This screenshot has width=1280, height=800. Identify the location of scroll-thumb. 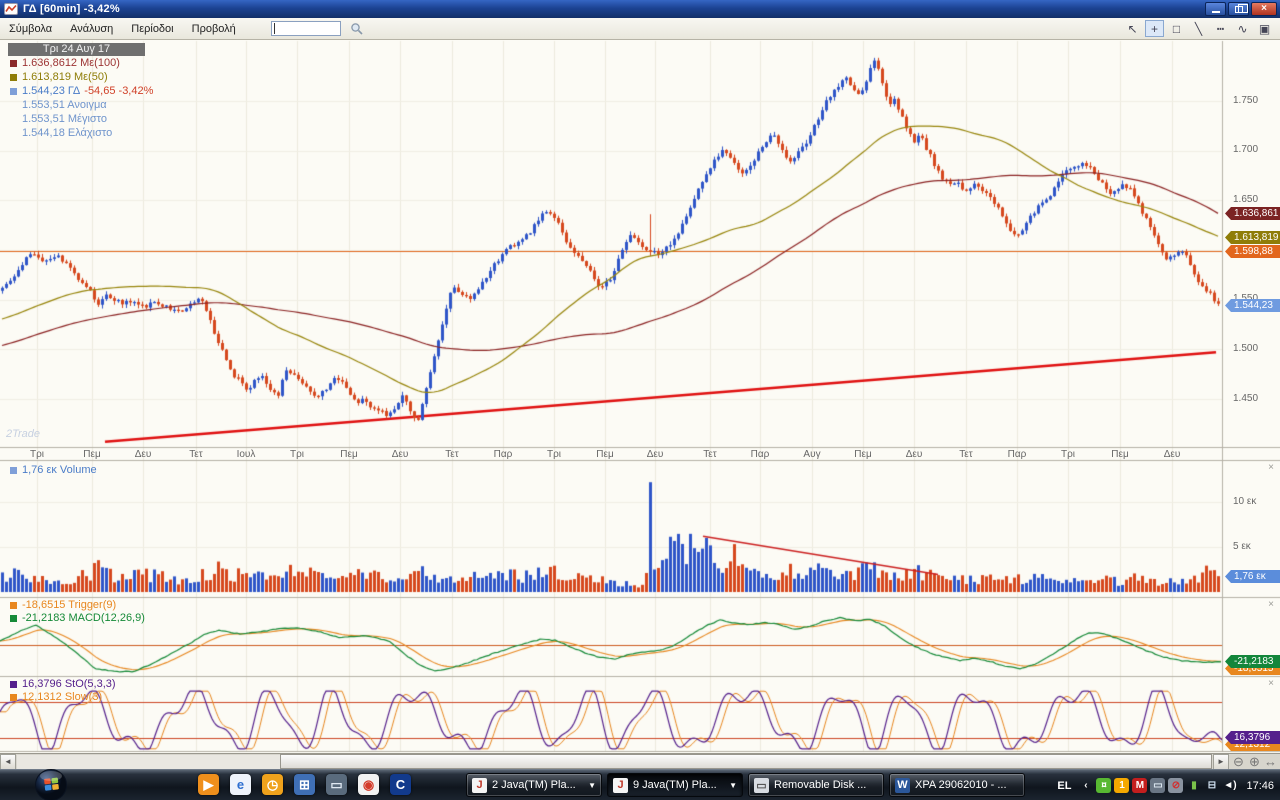
(746, 761).